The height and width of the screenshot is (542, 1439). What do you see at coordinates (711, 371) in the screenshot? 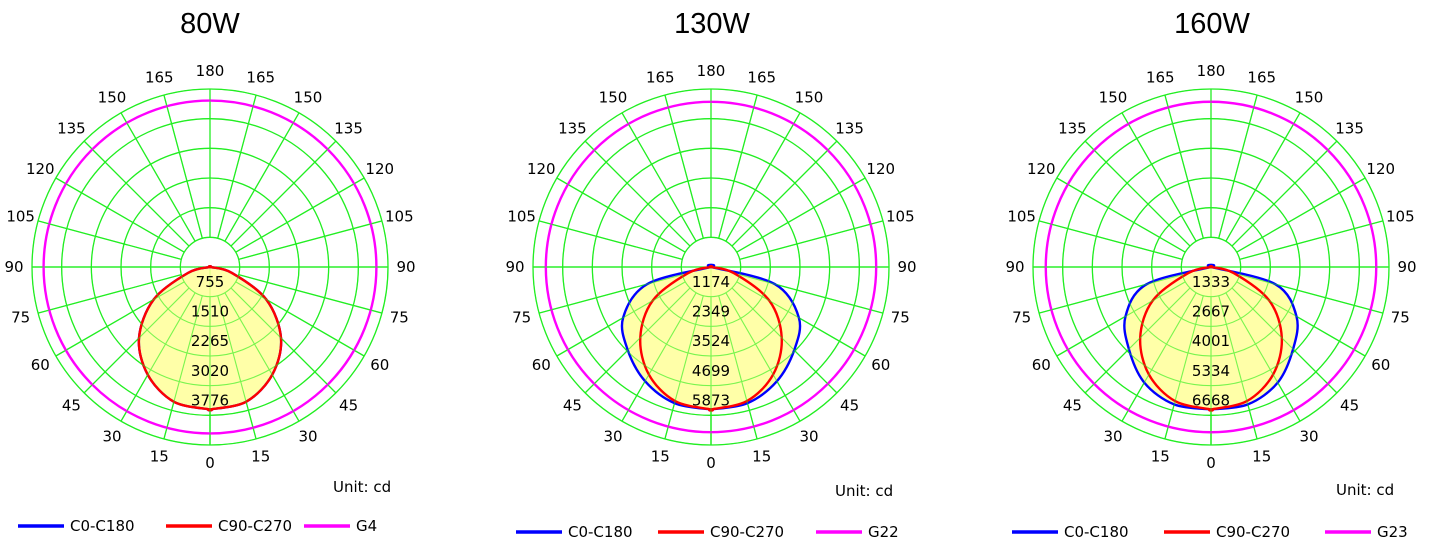
I see `radial-label: 4699` at bounding box center [711, 371].